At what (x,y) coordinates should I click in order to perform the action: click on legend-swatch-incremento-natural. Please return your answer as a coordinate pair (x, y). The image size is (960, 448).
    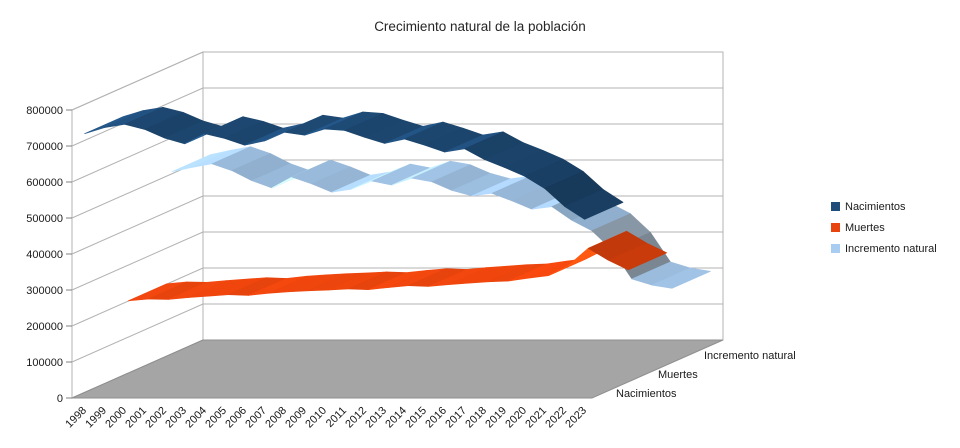
    Looking at the image, I should click on (835, 248).